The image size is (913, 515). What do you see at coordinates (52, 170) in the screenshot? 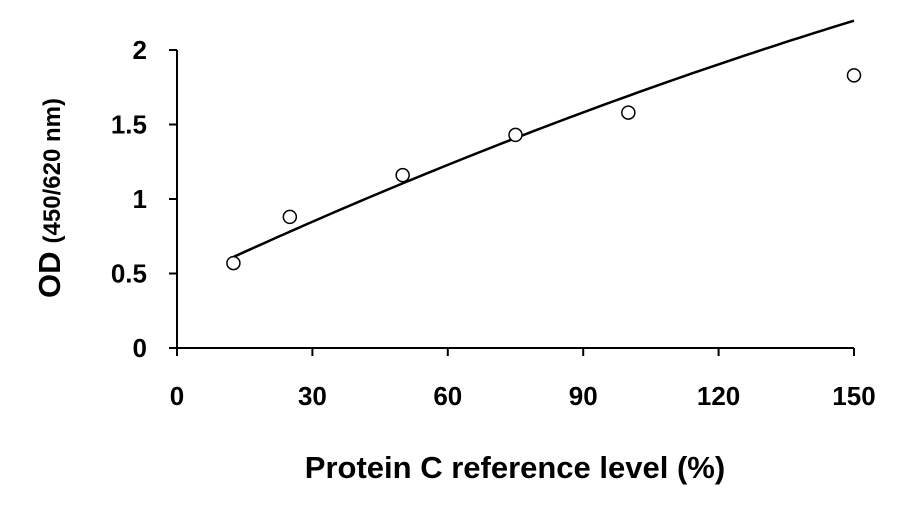
I see `y-axis-title-sub: (450/620 nm)` at bounding box center [52, 170].